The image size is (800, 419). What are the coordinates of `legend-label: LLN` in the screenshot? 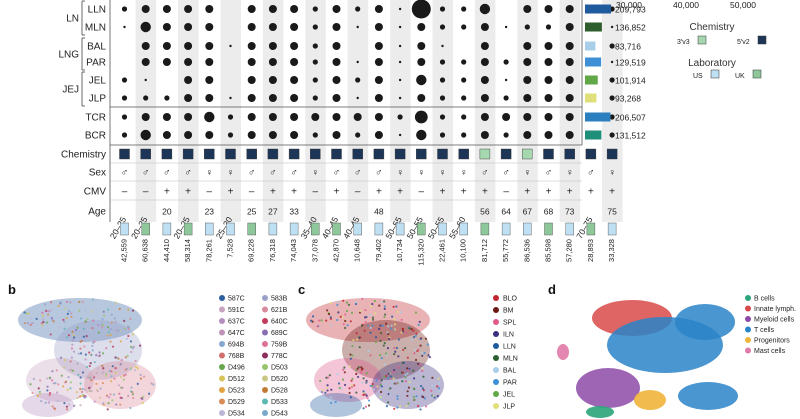 It's located at (509, 347).